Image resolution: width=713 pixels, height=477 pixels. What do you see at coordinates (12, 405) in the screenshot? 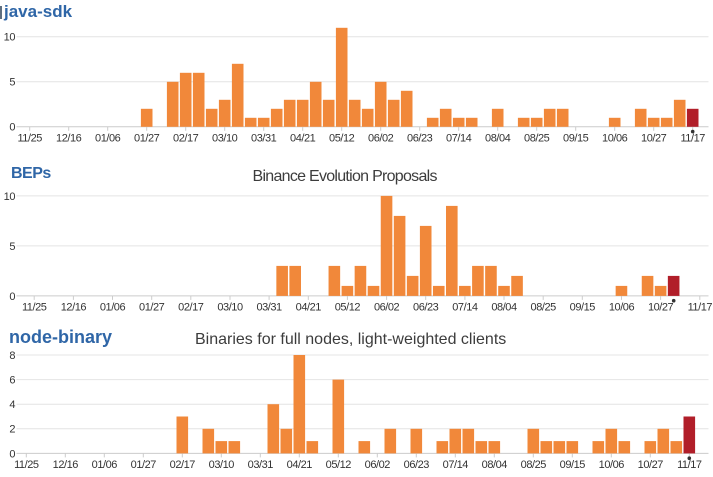
I see `svg-text: 4` at bounding box center [12, 405].